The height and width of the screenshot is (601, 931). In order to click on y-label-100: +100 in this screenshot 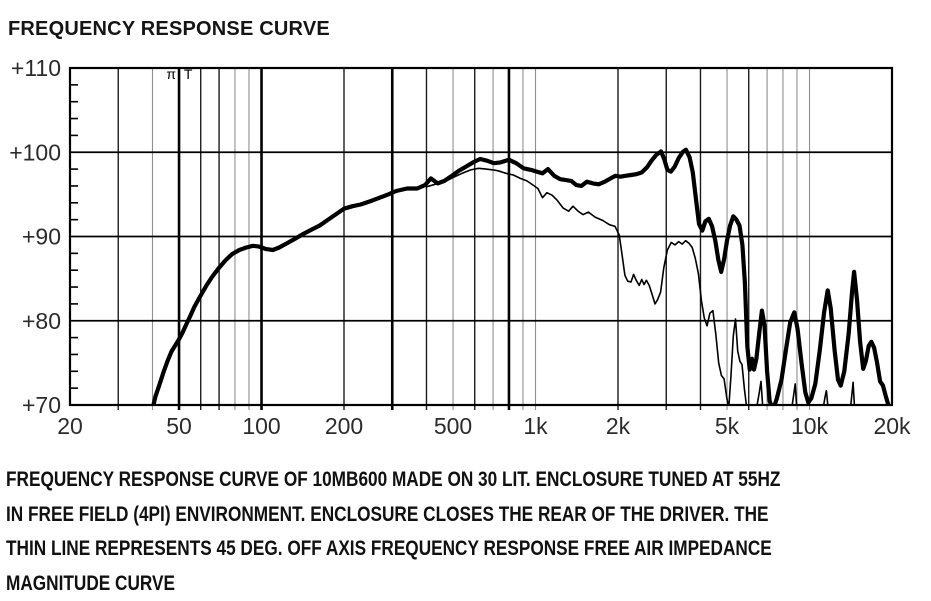, I will do `click(35, 152)`.